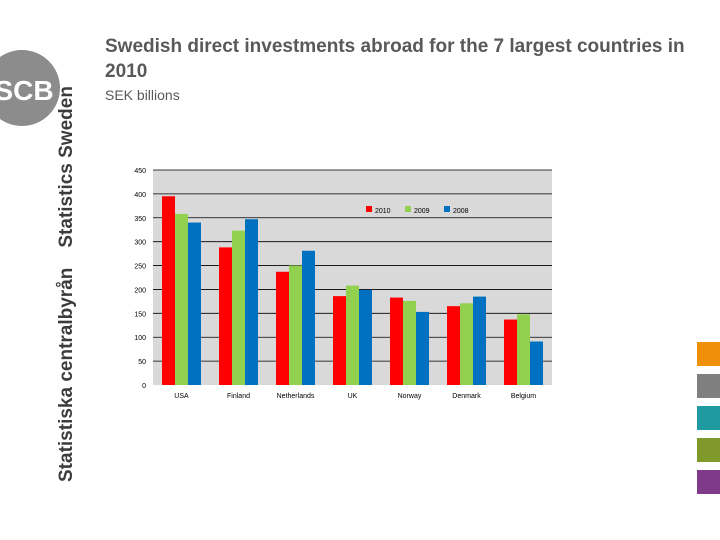 This screenshot has height=540, width=720. Describe the element at coordinates (422, 211) in the screenshot. I see `legend-label-2009: 2009` at that location.